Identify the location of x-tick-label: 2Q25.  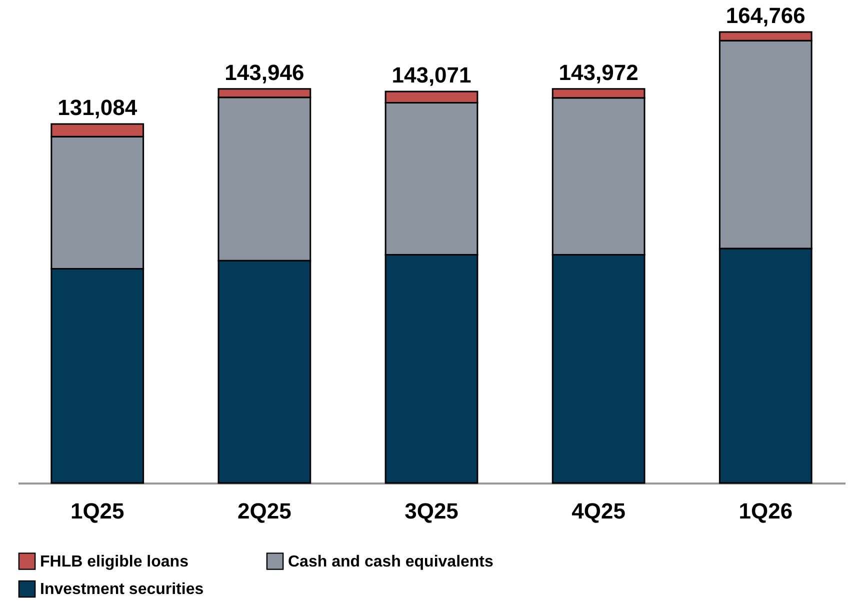
(265, 511).